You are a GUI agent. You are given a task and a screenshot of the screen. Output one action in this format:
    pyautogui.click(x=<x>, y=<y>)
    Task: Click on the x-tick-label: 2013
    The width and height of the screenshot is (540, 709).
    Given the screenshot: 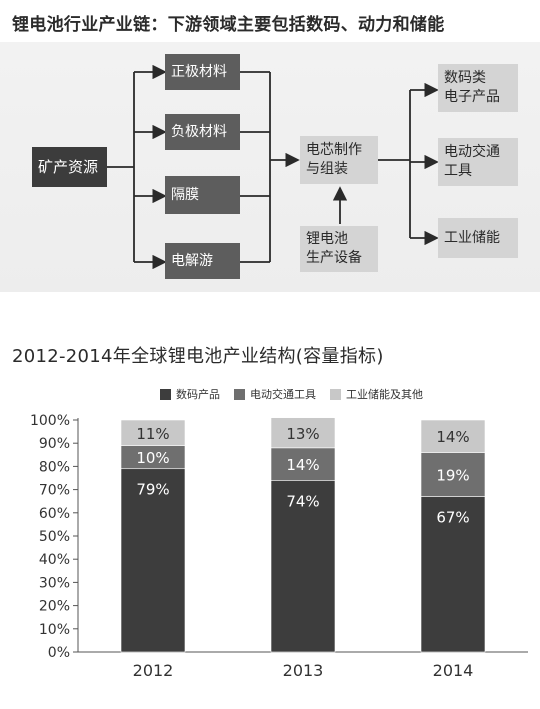 What is the action you would take?
    pyautogui.click(x=303, y=670)
    